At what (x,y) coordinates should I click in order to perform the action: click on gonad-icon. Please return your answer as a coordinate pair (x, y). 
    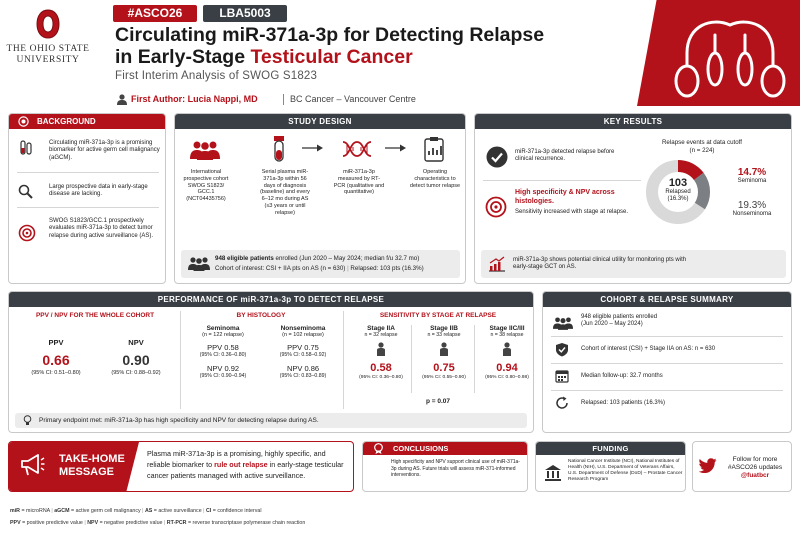
    Looking at the image, I should click on (730, 59).